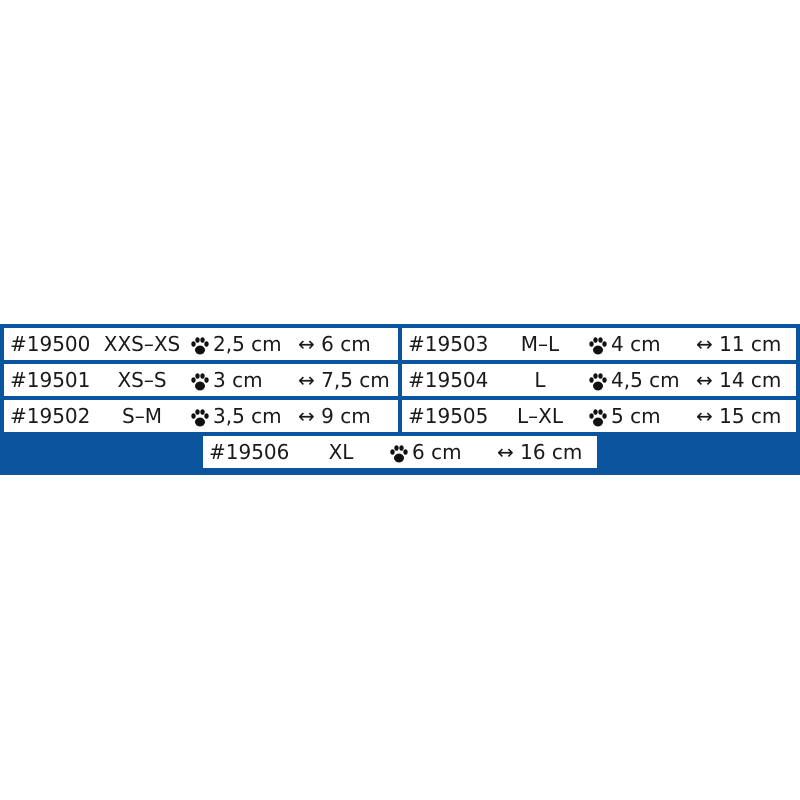 The width and height of the screenshot is (800, 800). Describe the element at coordinates (238, 380) in the screenshot. I see `paw-value: 3 cm` at that location.